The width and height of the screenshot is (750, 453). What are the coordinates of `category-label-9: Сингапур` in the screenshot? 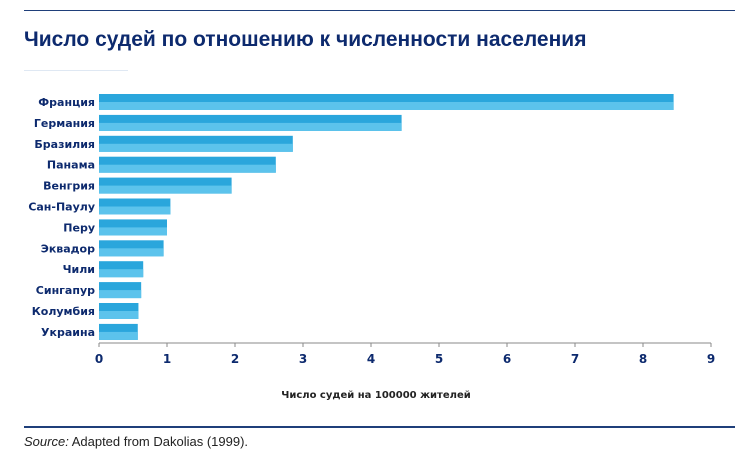 It's located at (65, 290).